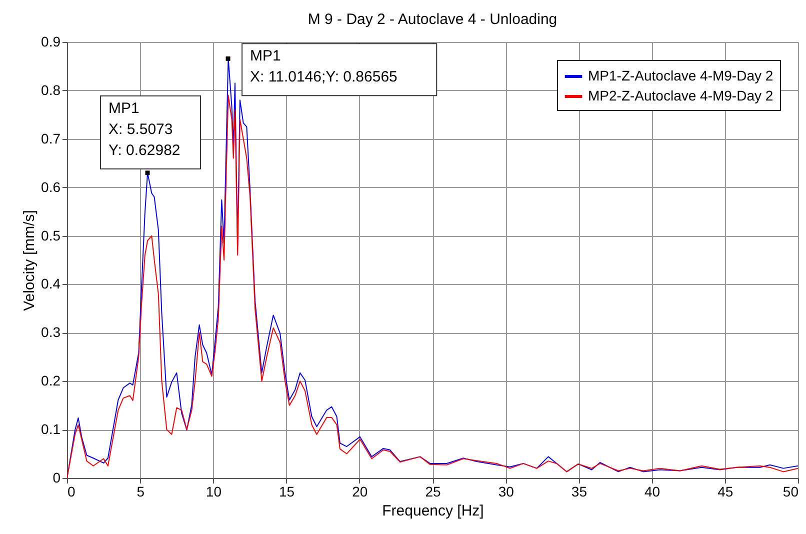 The image size is (806, 534). Describe the element at coordinates (324, 67) in the screenshot. I see `annotation: MP1 X: 11.0146;Y: 0.86565` at that location.